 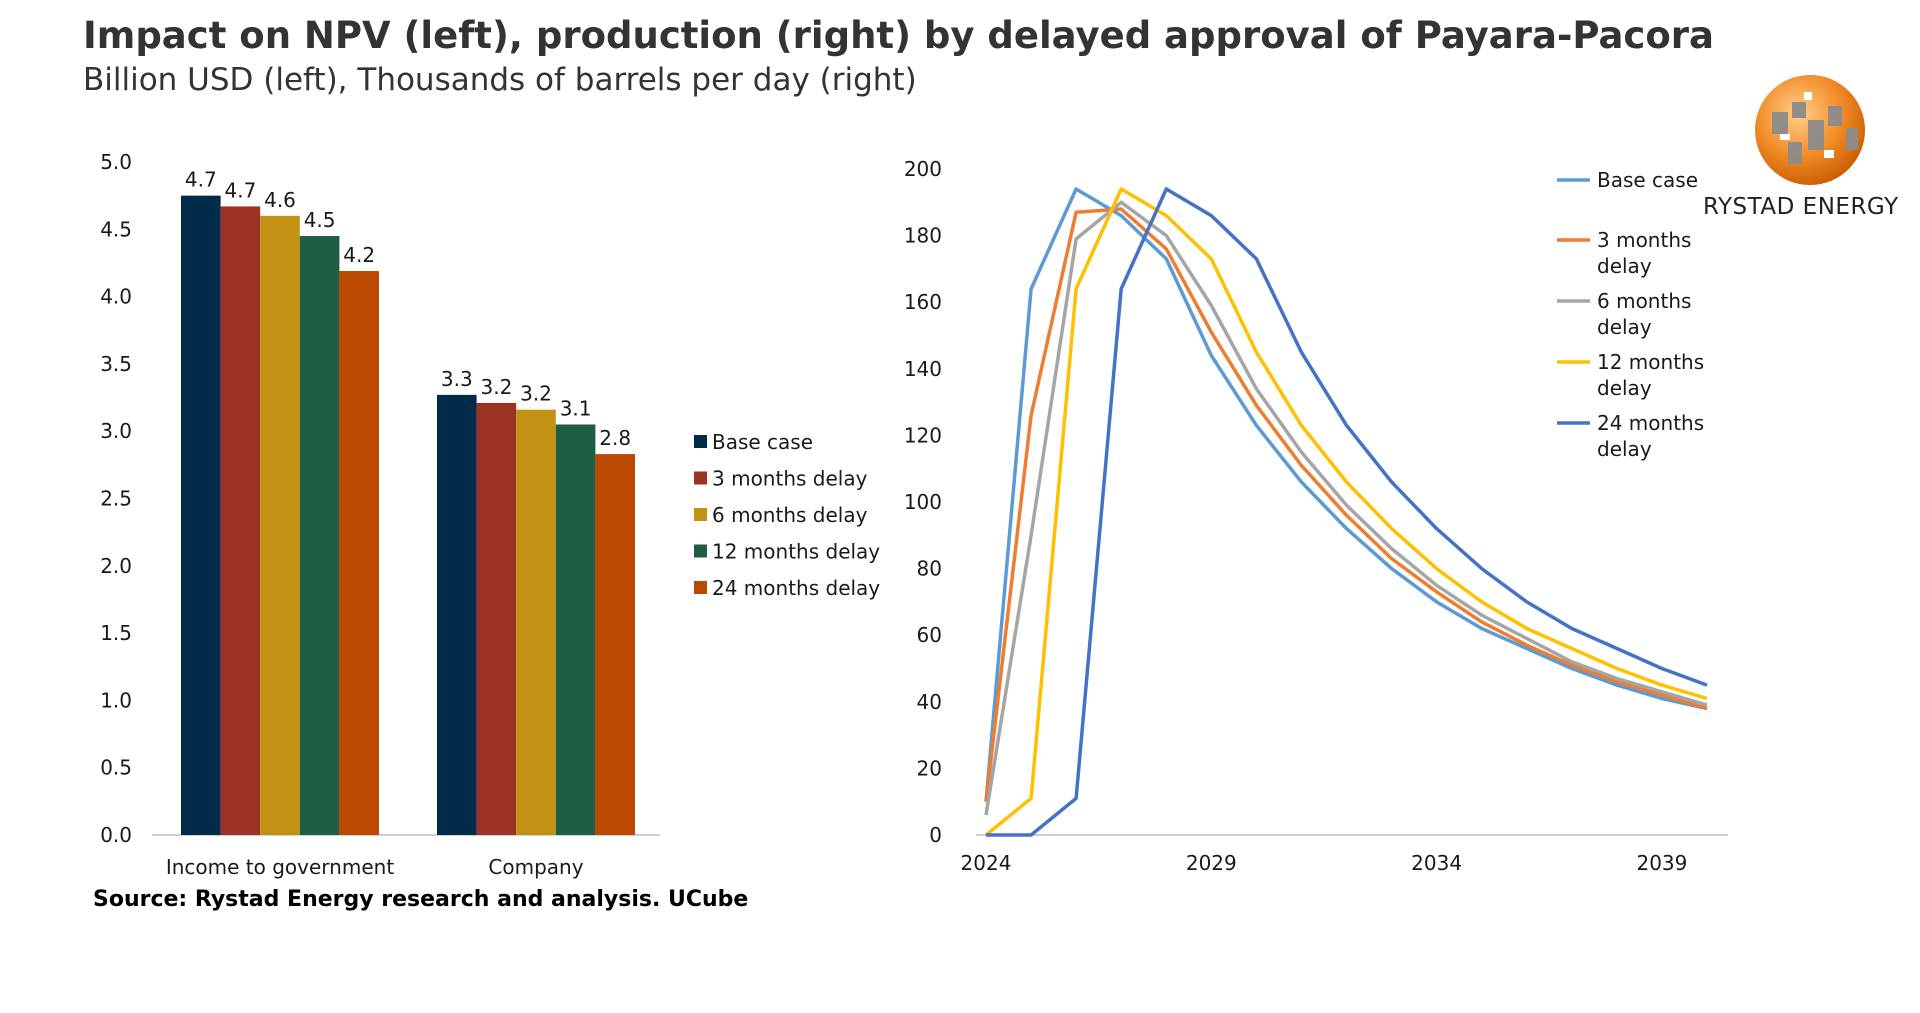 What do you see at coordinates (929, 569) in the screenshot?
I see `y-tick-label: 80` at bounding box center [929, 569].